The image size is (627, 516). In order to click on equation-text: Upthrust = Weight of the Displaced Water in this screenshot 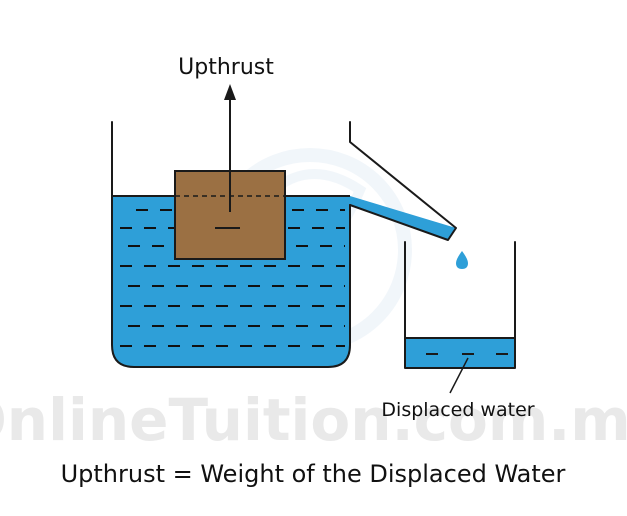, I will do `click(313, 474)`.